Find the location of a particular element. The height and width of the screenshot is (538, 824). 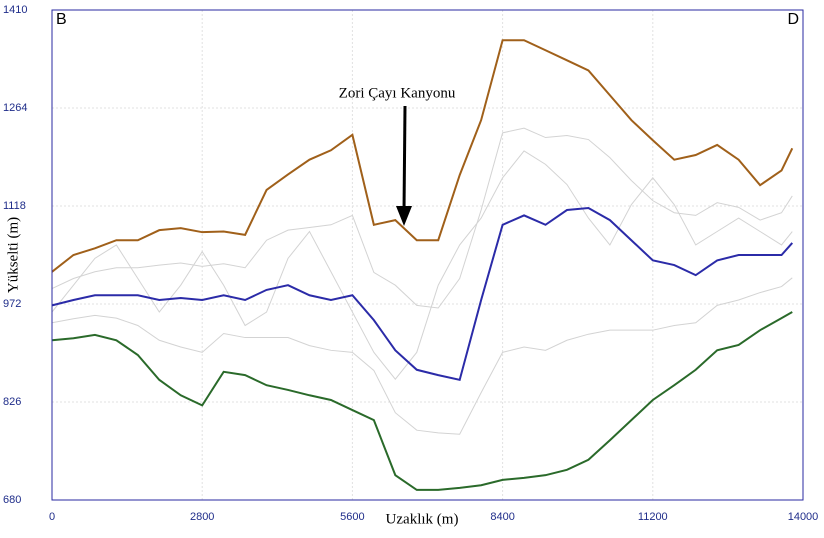

y-tick-label: 1264 is located at coordinates (15, 108).